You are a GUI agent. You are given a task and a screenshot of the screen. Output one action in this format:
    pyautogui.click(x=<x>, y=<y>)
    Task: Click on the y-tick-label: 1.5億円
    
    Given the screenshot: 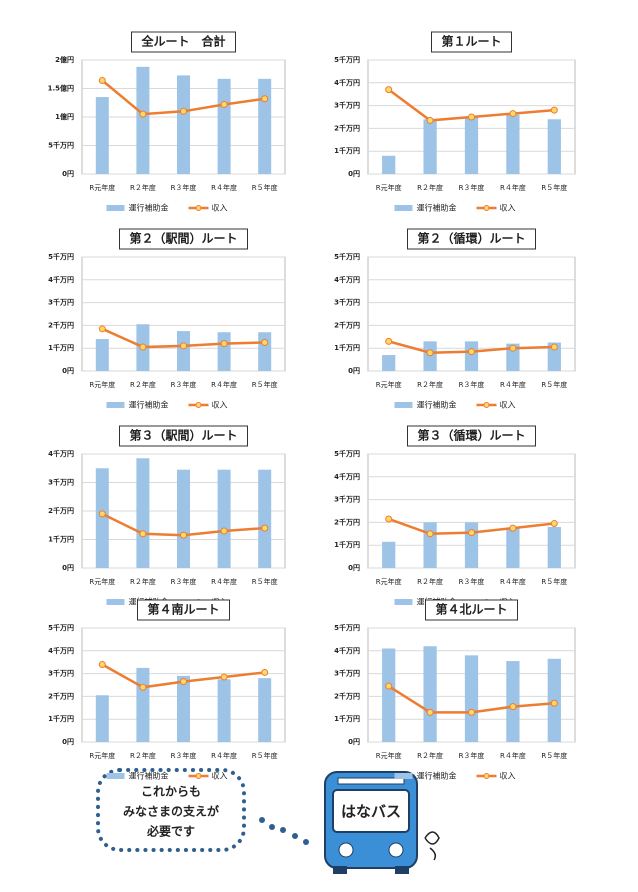 What is the action you would take?
    pyautogui.click(x=61, y=88)
    